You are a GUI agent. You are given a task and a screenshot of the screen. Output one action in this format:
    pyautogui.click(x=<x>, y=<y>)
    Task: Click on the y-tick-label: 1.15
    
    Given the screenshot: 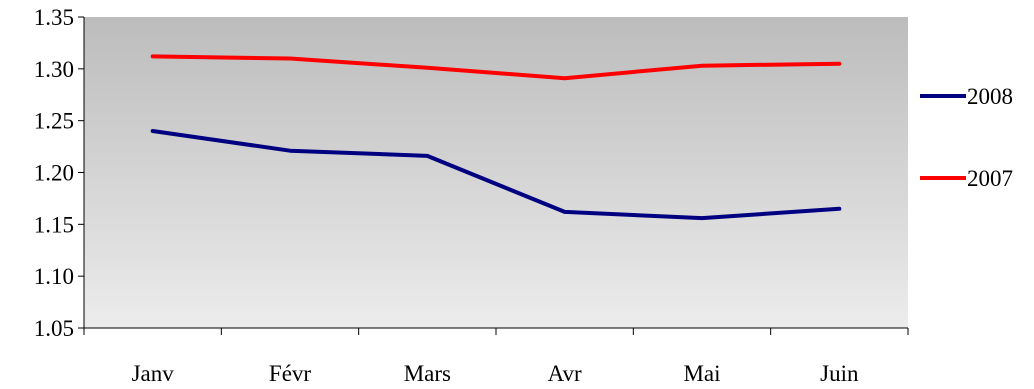 What is the action you would take?
    pyautogui.click(x=54, y=224)
    